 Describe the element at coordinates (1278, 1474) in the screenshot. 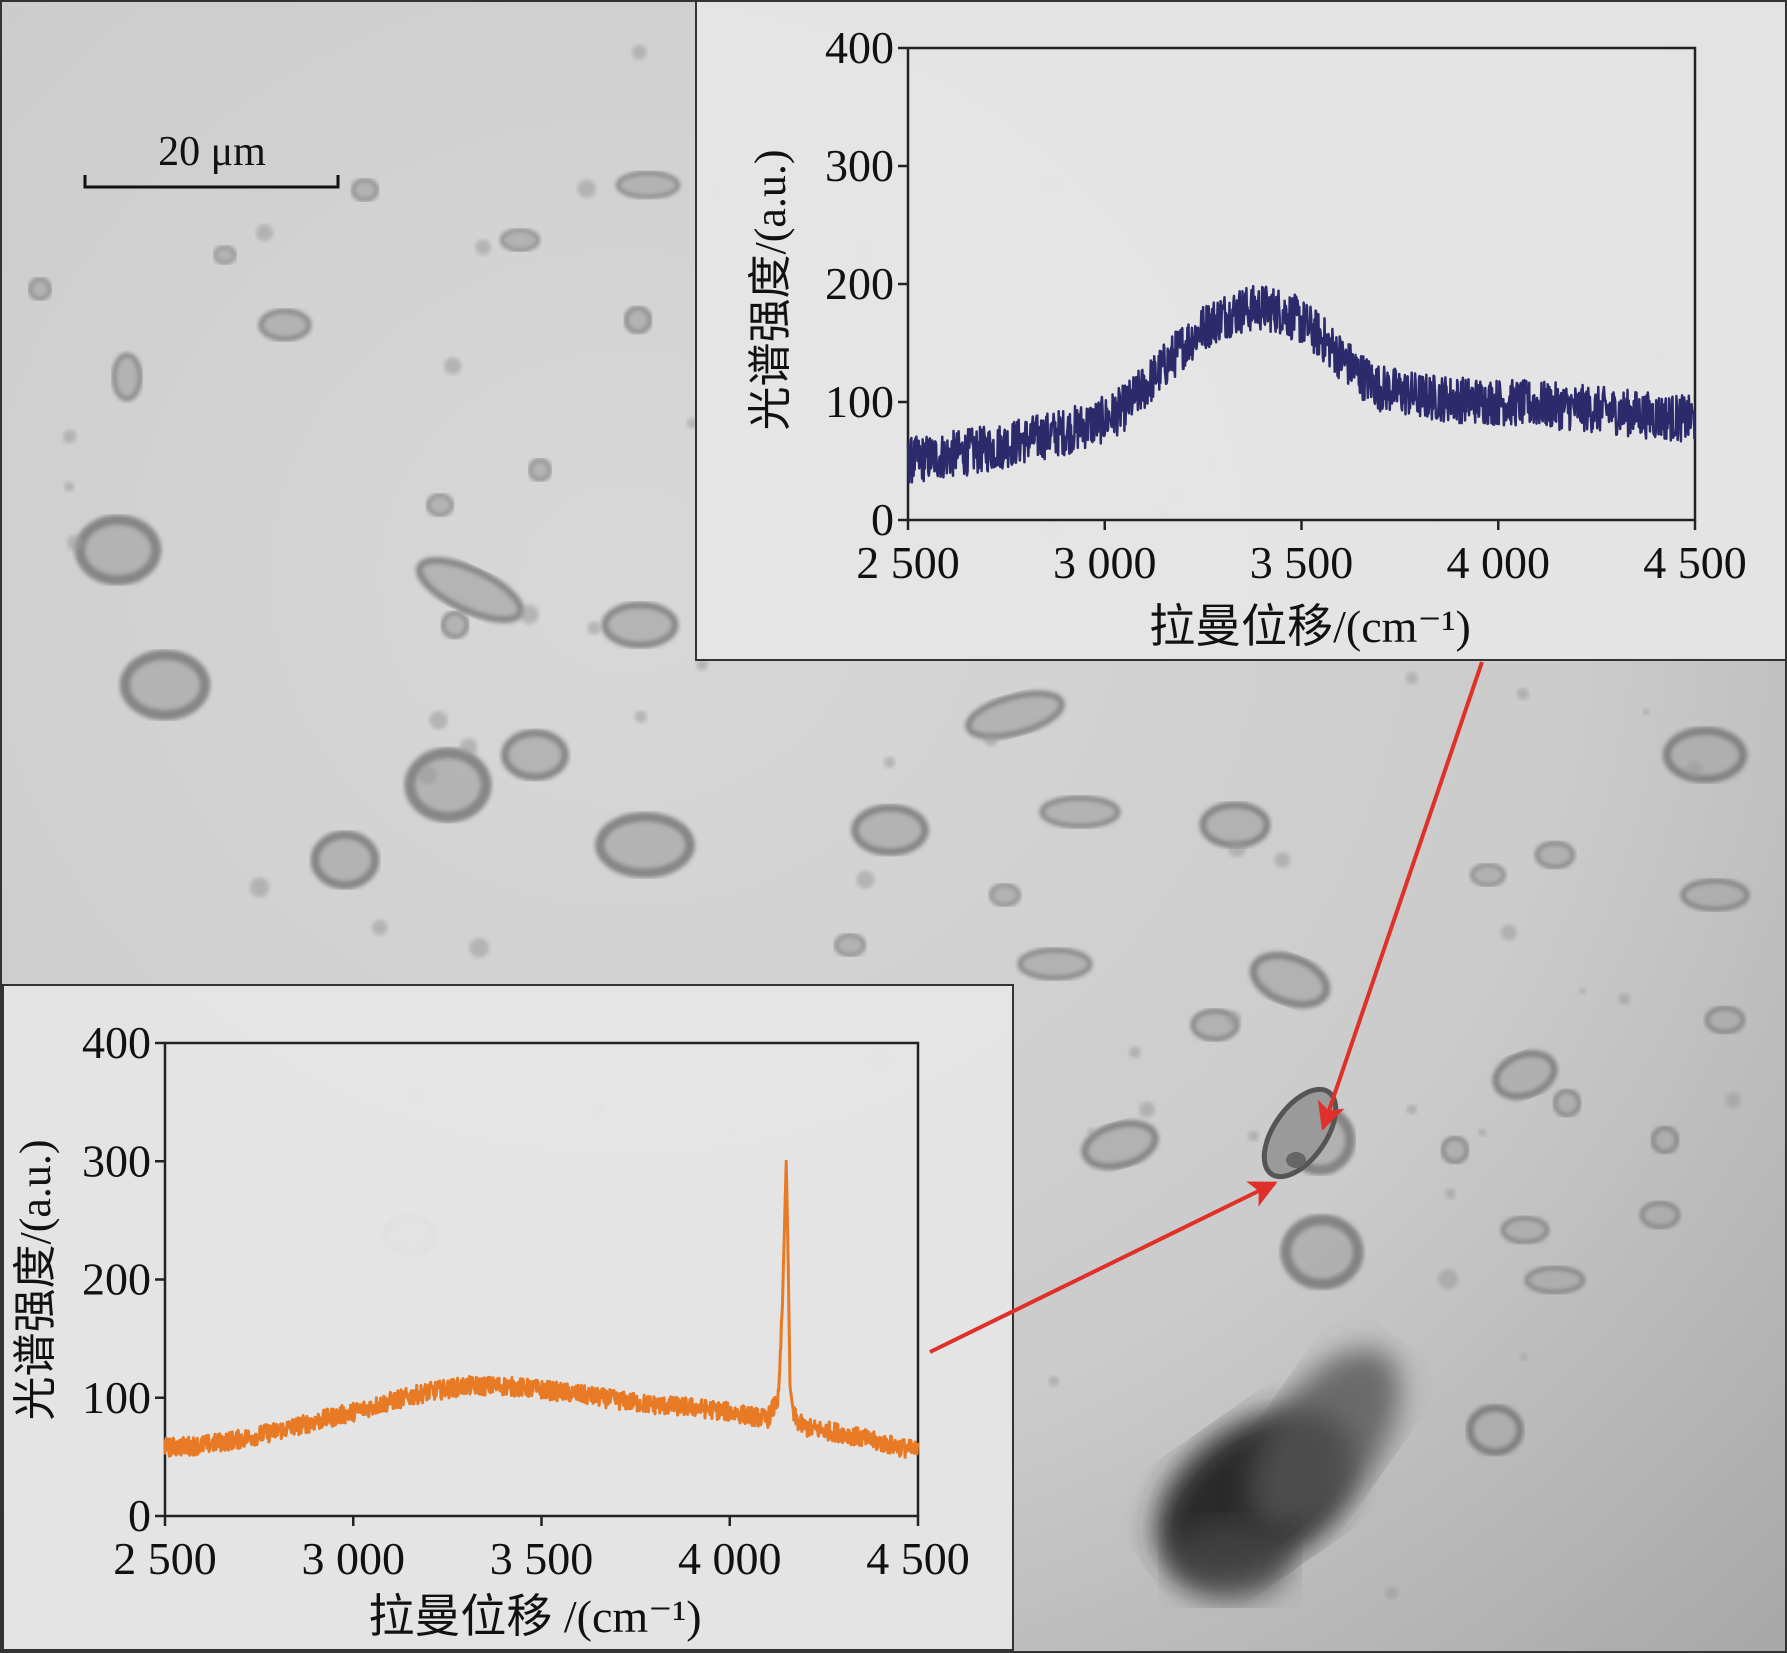

I see `dark-inclusion` at that location.